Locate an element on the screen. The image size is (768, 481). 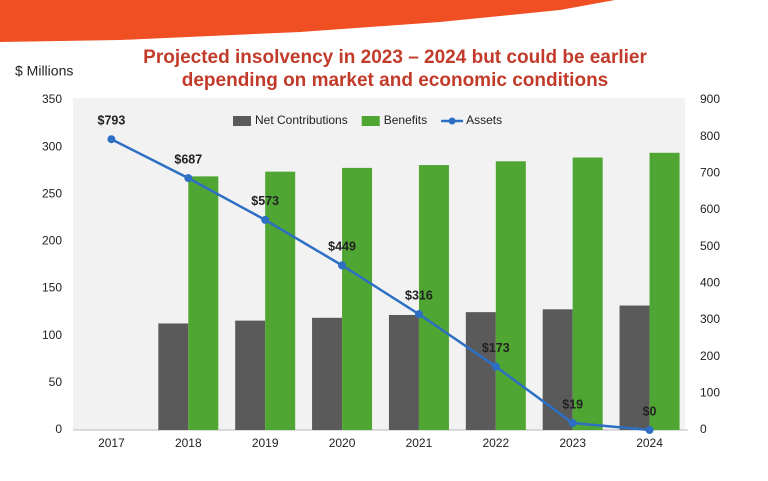
x-tick-label: 2018 is located at coordinates (188, 443).